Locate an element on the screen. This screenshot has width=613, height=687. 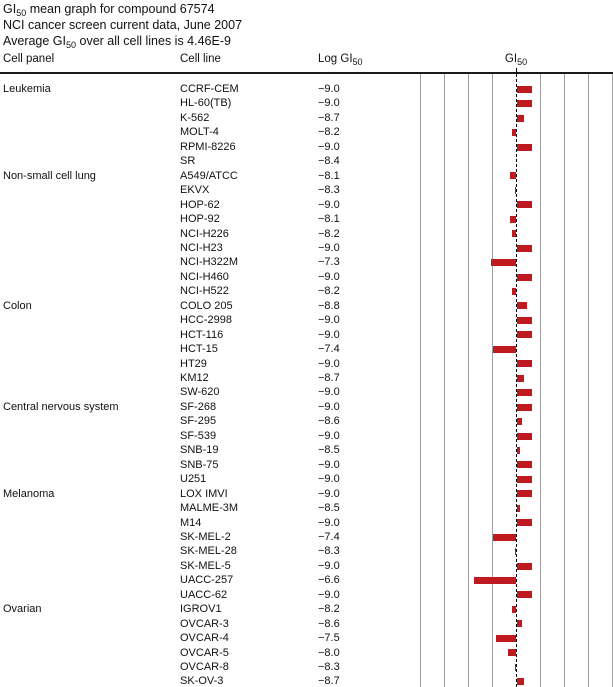
table-row: KM12 −8.7 is located at coordinates (306, 378).